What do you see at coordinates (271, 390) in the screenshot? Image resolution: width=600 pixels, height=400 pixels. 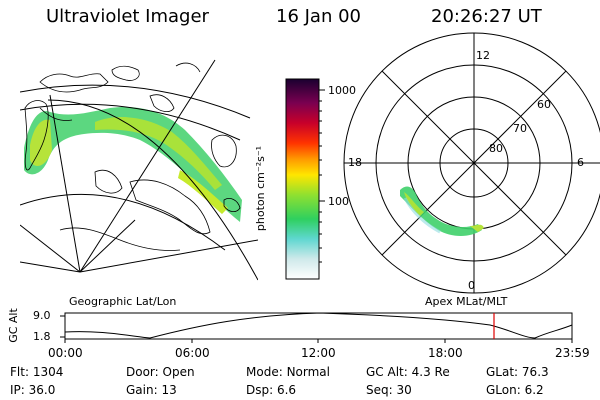 I see `status-dsp: Dsp: 6.6` at bounding box center [271, 390].